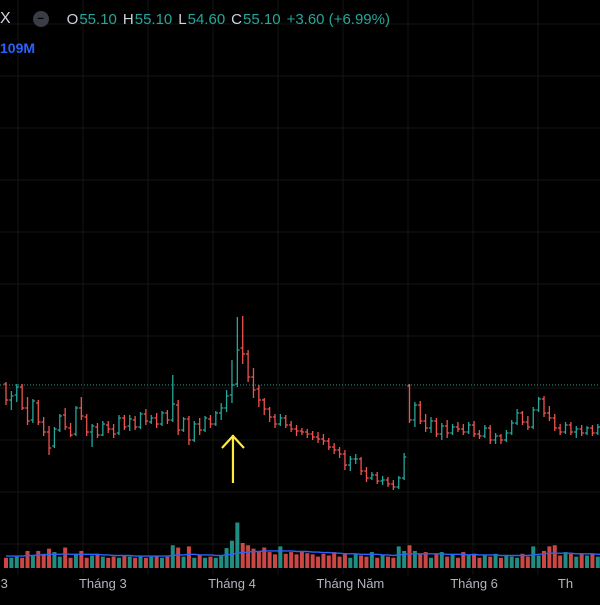 The image size is (600, 605). Describe the element at coordinates (338, 19) in the screenshot. I see `change-value: +3.60 (+6.99%)` at that location.